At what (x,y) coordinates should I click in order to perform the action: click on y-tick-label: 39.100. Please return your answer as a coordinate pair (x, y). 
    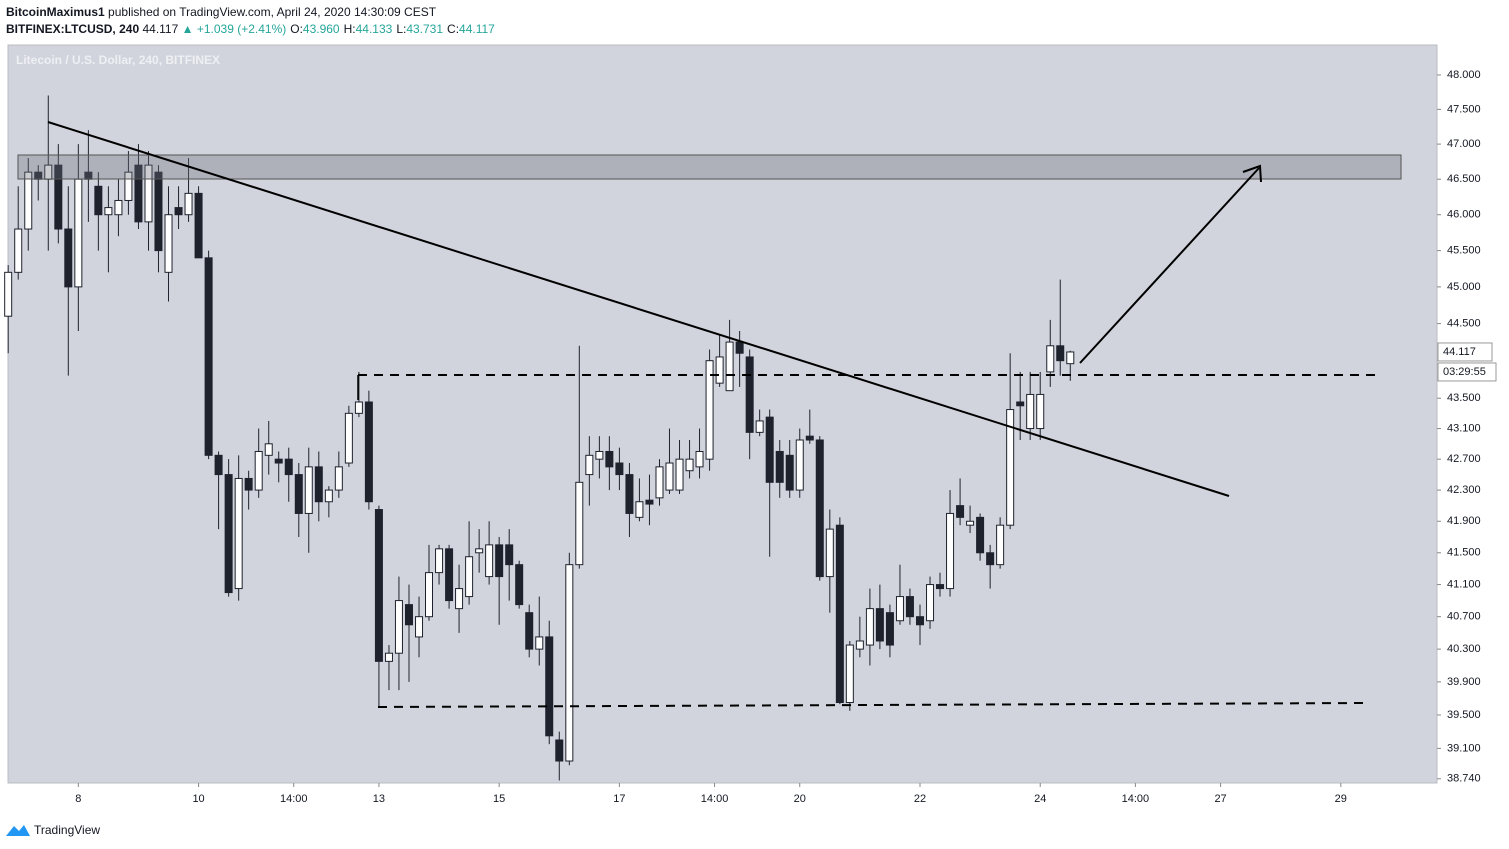
    Looking at the image, I should click on (1464, 748).